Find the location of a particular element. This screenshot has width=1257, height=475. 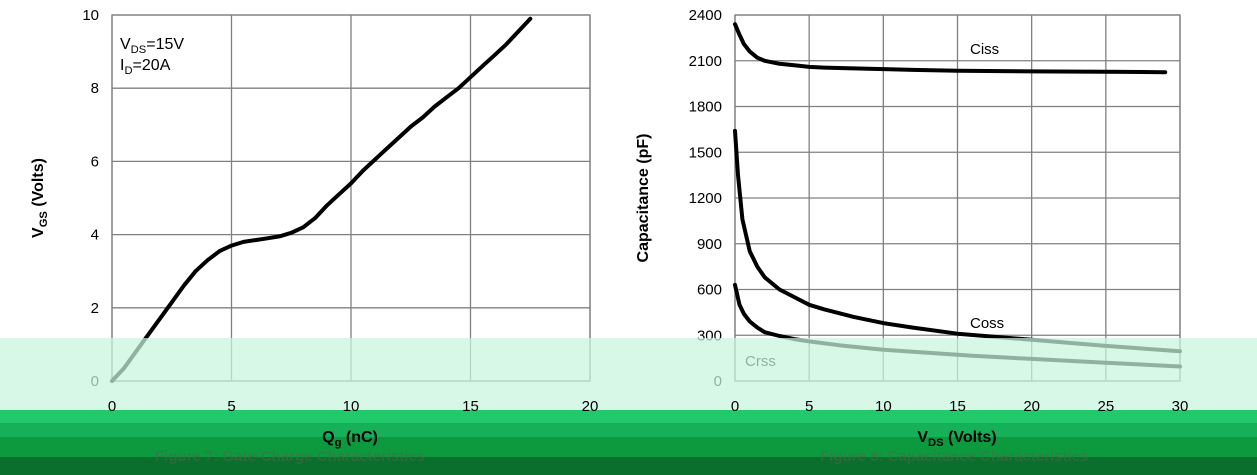

annotation-id: ID=20A is located at coordinates (145, 67).